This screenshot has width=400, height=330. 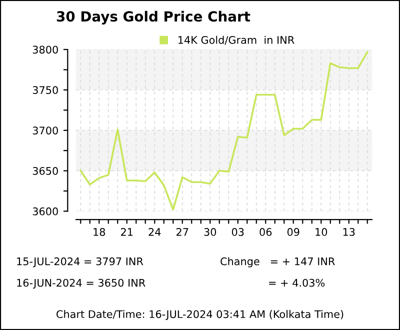 I want to click on x-tick-label: 06, so click(x=266, y=232).